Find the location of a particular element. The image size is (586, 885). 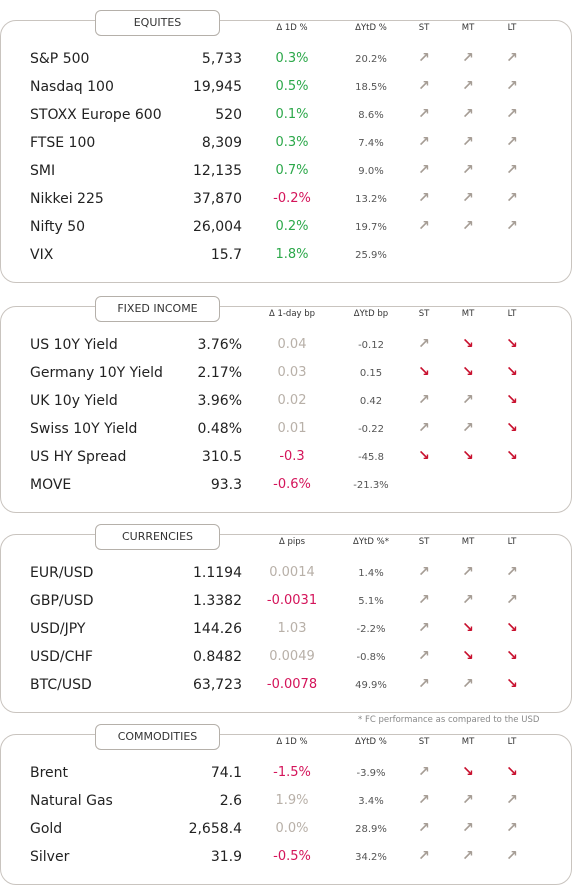

row-name: Gold is located at coordinates (46, 829).